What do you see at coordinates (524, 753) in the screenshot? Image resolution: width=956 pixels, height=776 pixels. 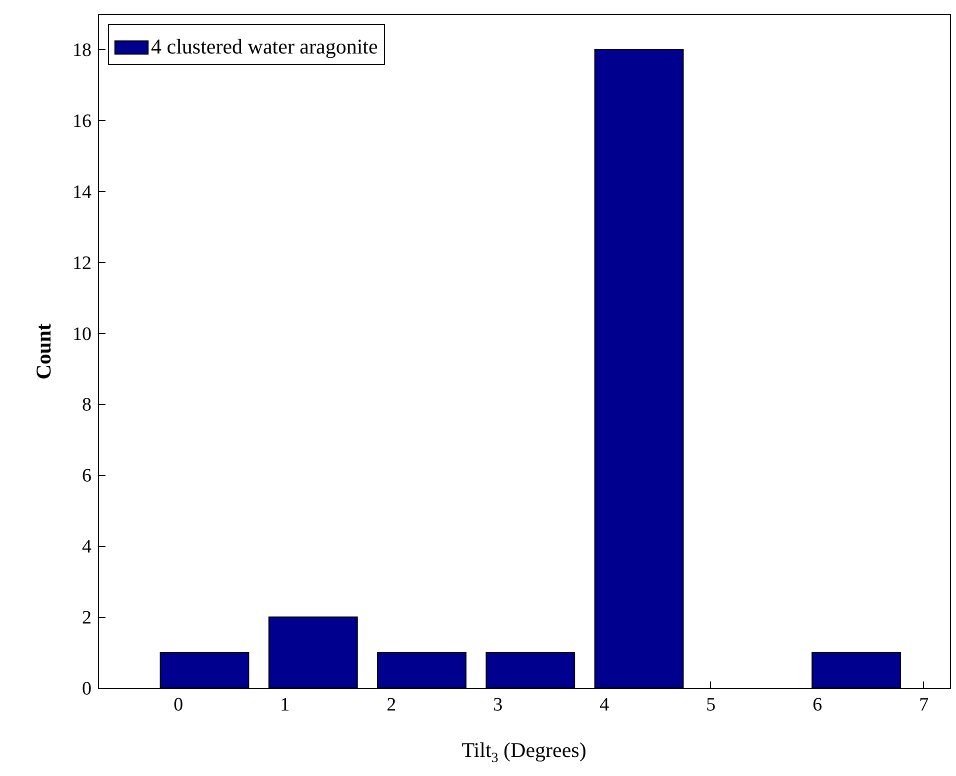 I see `x-axis-title: Tilt$_{3}$ (Degrees)` at bounding box center [524, 753].